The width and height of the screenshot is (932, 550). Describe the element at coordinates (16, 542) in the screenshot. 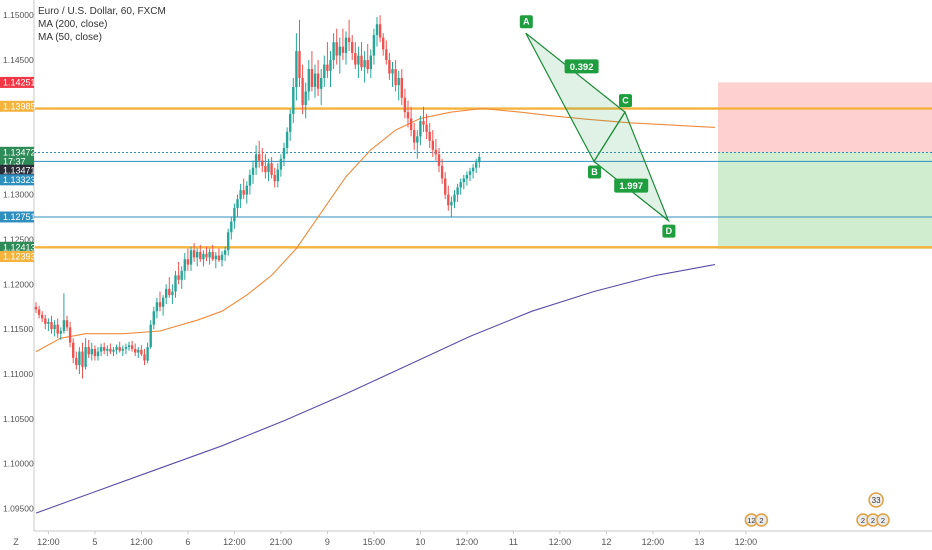

I see `timezone-icon: Z` at that location.